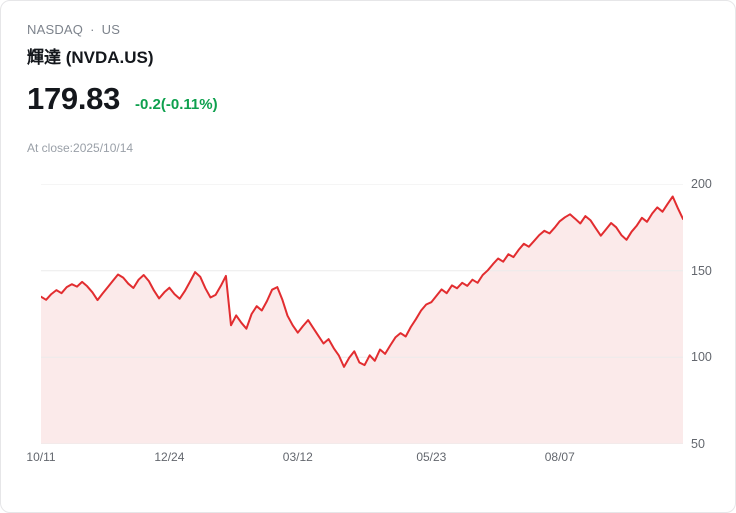  I want to click on exchange-info: NASDAQ · US, so click(73, 29).